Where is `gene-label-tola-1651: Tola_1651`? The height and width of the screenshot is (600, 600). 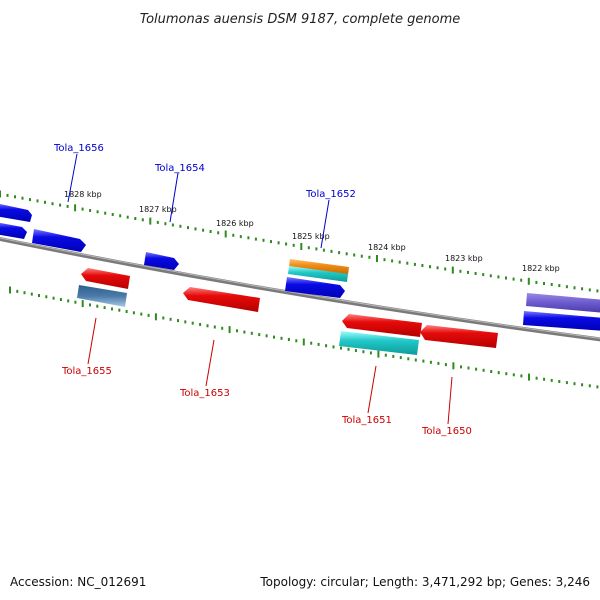 gene-label-tola-1651: Tola_1651 is located at coordinates (366, 420).